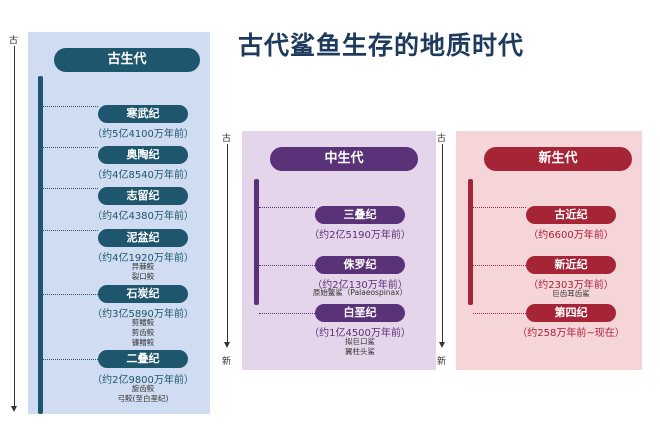  I want to click on period-neogene-age: （约2303万年前）, so click(571, 285).